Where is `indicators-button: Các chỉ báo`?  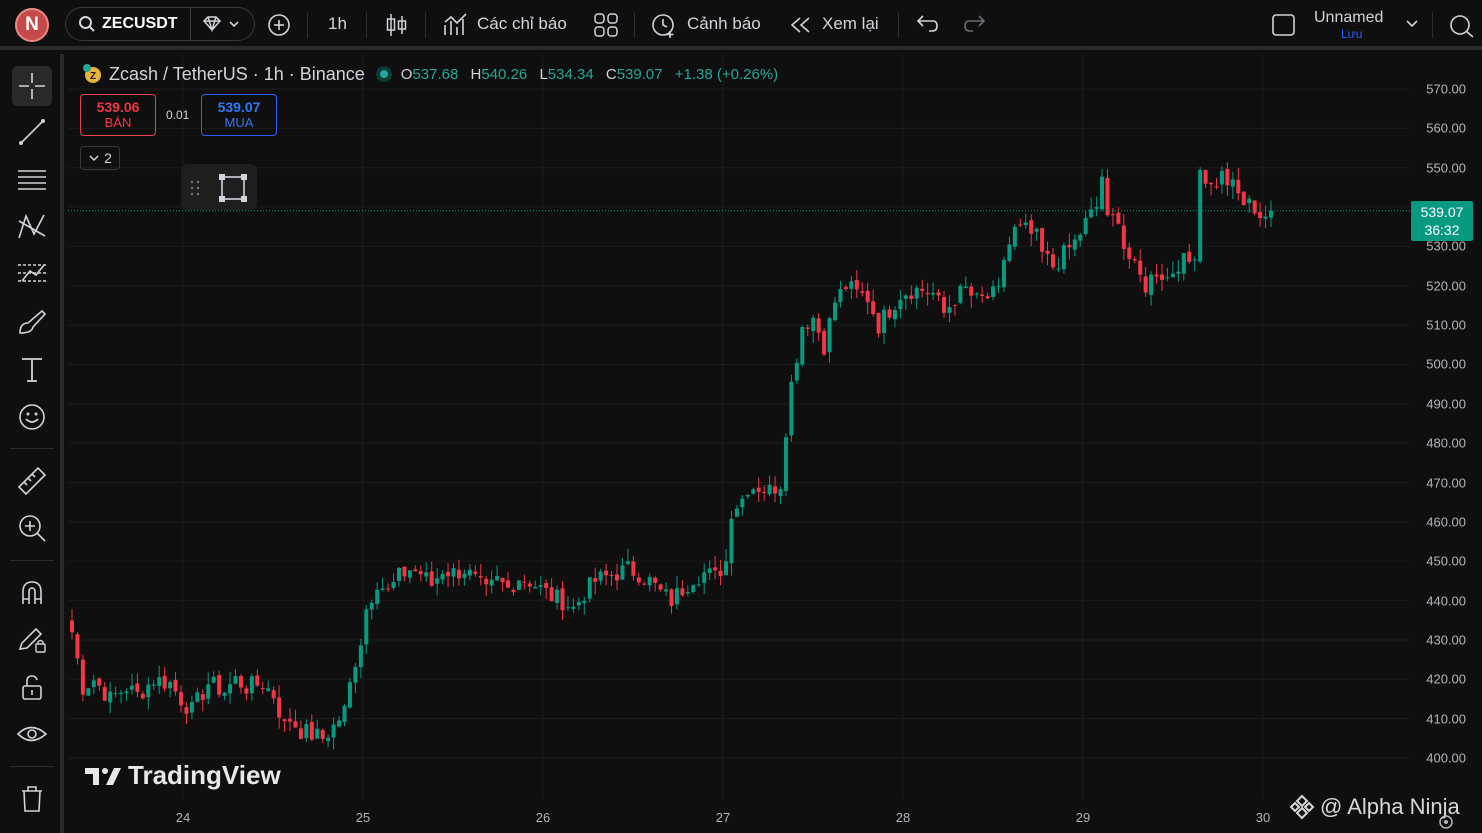 indicators-button: Các chỉ báo is located at coordinates (522, 23).